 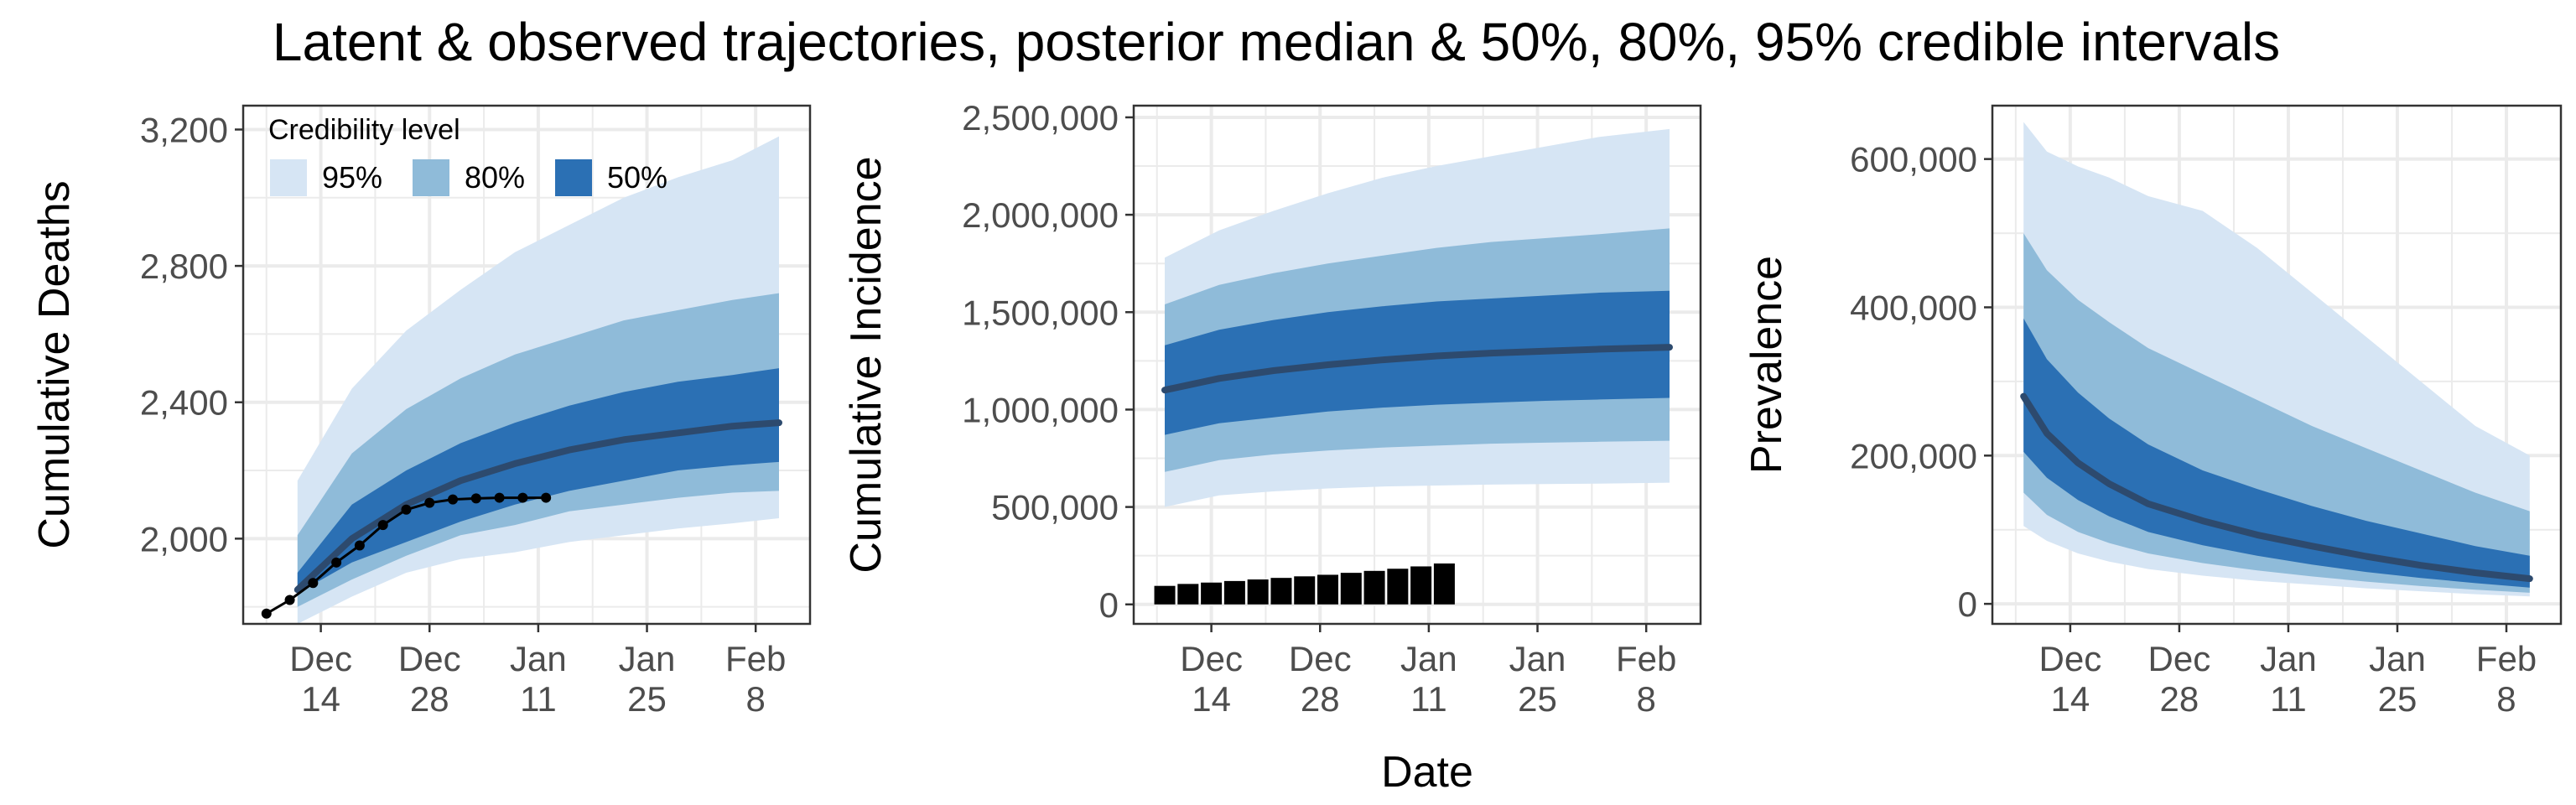 I want to click on legend-label: 80%, so click(x=495, y=177).